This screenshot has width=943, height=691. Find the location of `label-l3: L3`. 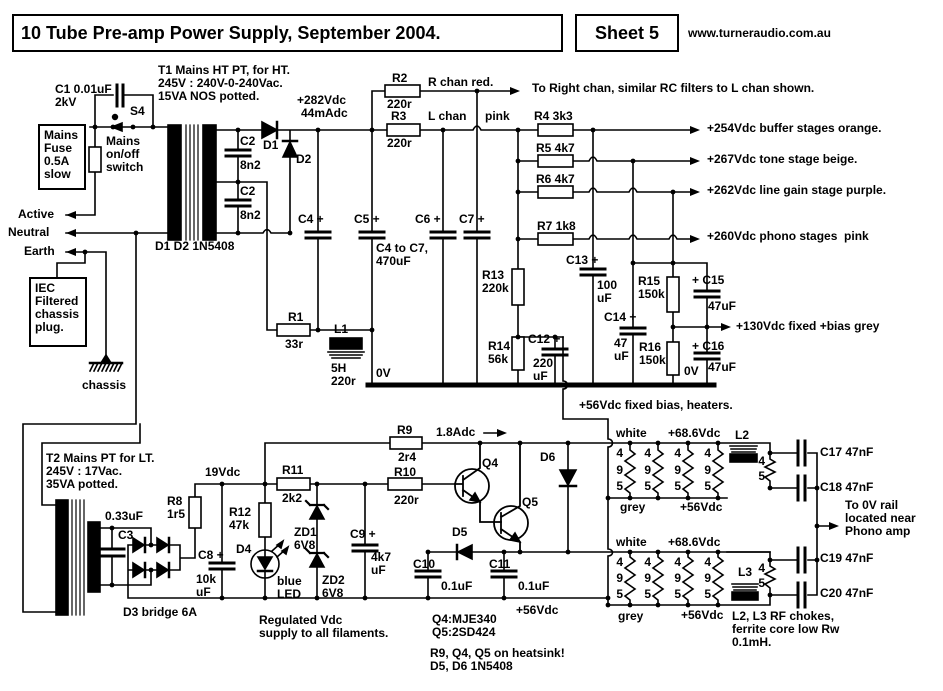

label-l3: L3 is located at coordinates (745, 572).